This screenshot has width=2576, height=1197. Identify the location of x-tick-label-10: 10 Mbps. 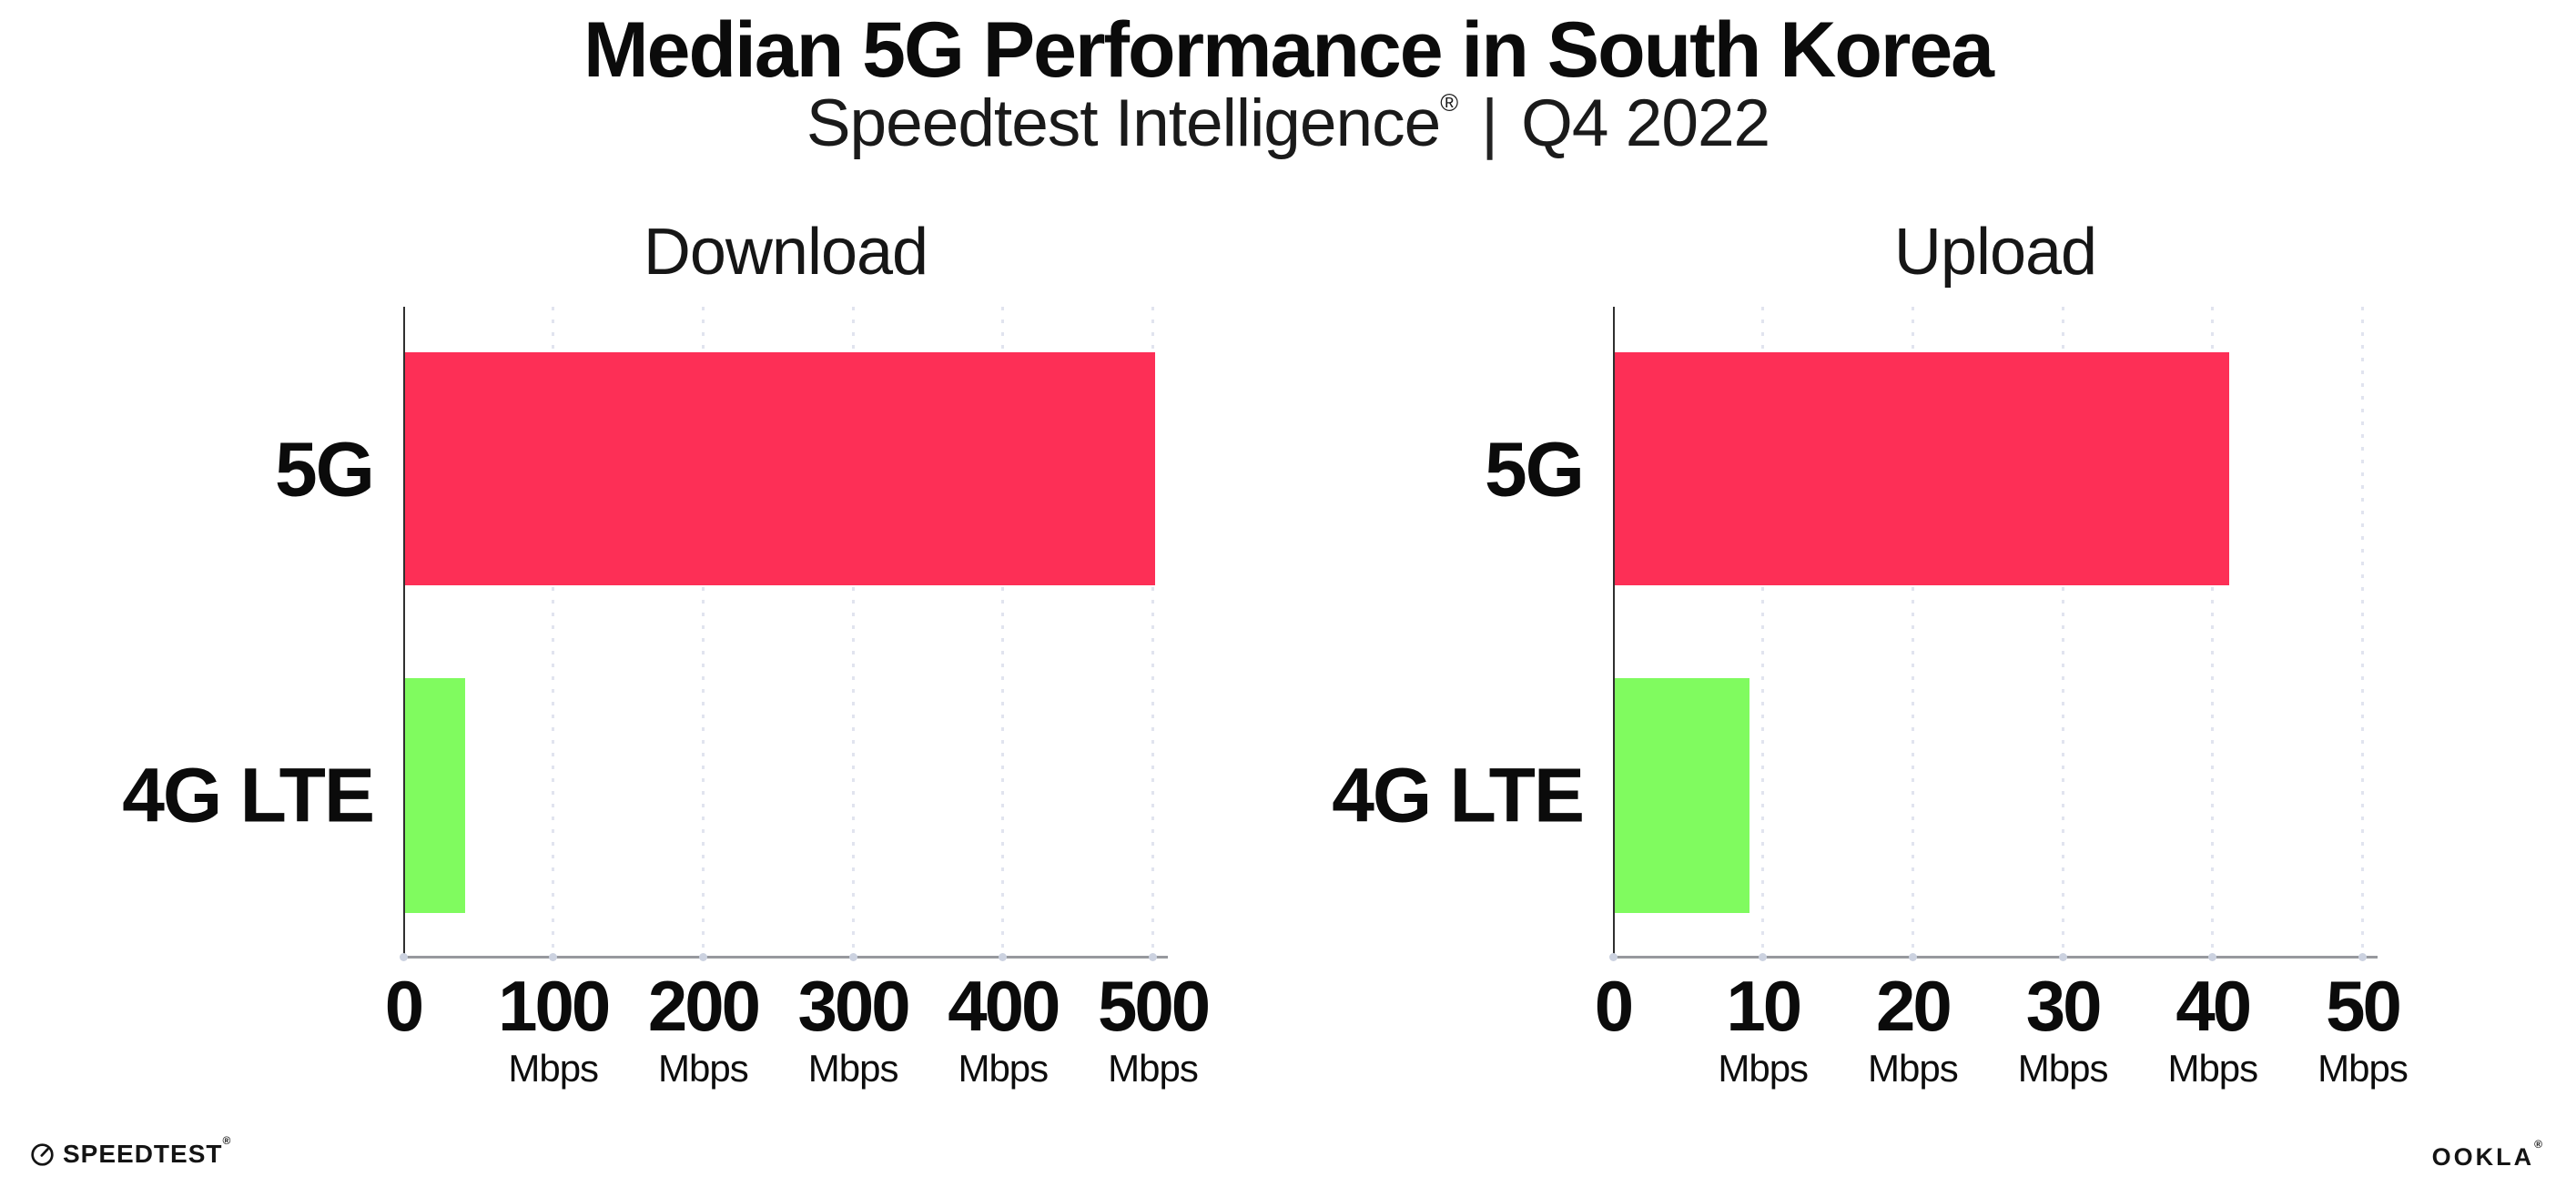
(1763, 1028).